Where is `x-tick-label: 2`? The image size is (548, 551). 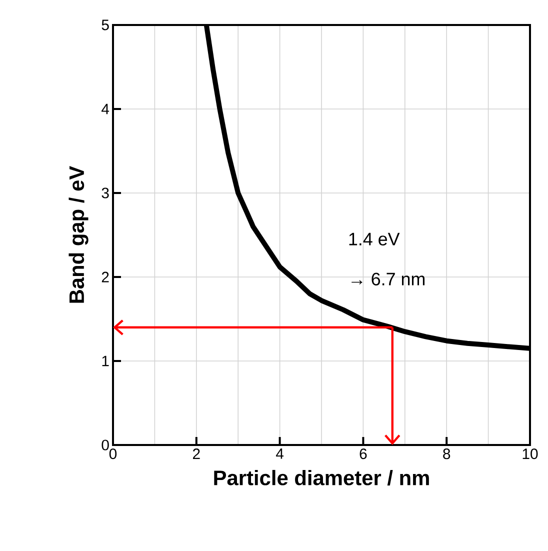
x-tick-label: 2 is located at coordinates (196, 453).